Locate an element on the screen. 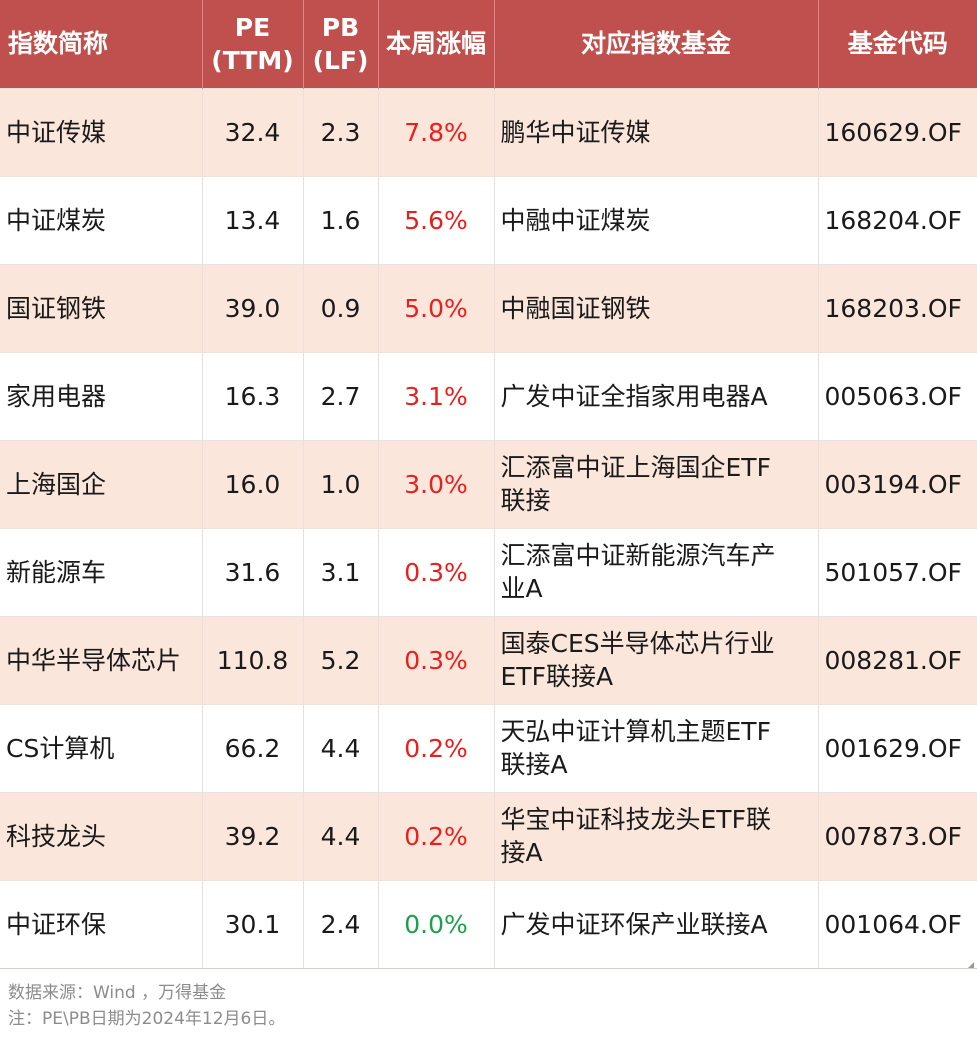 This screenshot has width=977, height=1041. index-name-cell: 新能源车 is located at coordinates (101, 571).